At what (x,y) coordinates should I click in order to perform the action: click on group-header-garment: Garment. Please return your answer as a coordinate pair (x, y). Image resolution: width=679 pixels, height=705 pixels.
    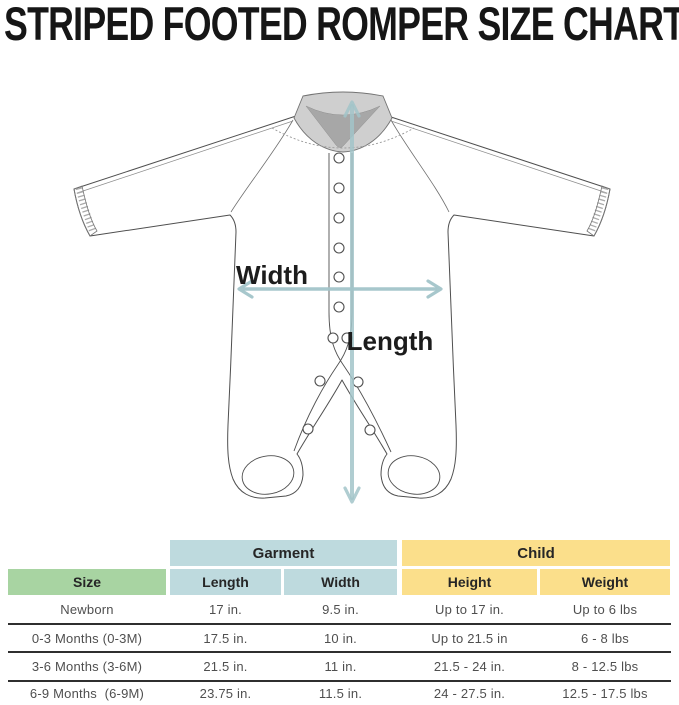
    Looking at the image, I should click on (283, 553).